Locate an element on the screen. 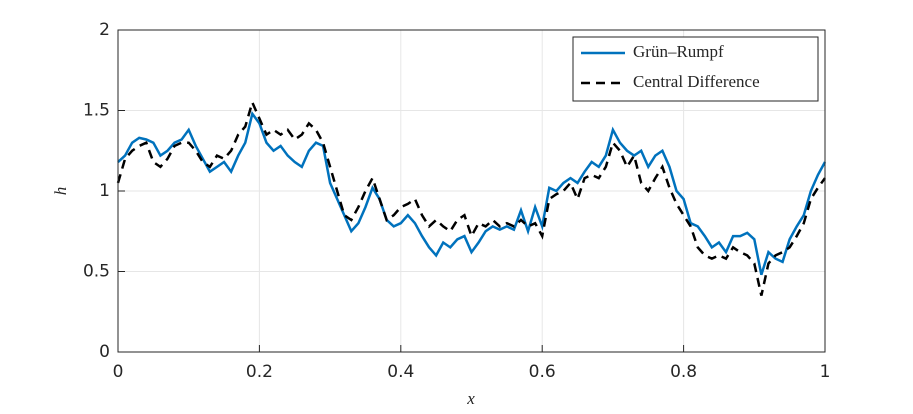 The height and width of the screenshot is (414, 913). legend-label: Grün–Rumpf is located at coordinates (678, 51).